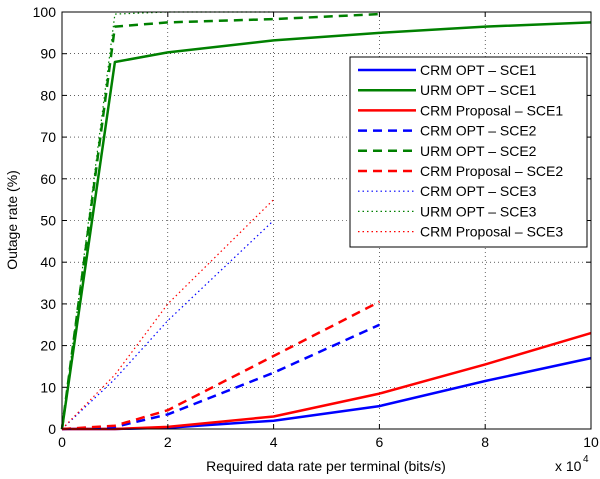 This screenshot has height=479, width=600. I want to click on y-tick-label: 40, so click(48, 262).